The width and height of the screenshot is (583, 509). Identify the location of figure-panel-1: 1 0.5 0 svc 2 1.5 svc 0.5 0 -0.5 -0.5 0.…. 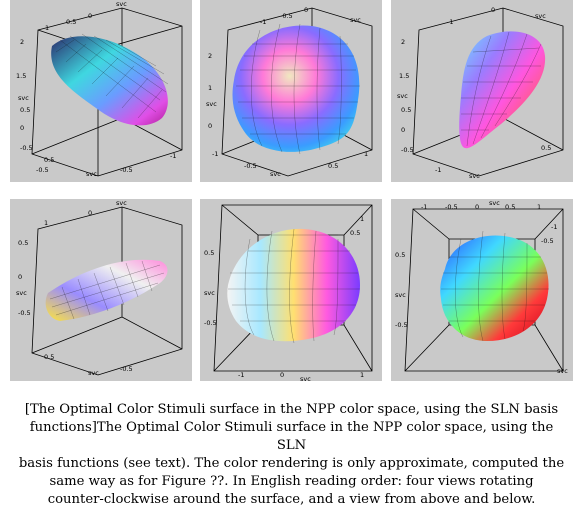
(101, 91).